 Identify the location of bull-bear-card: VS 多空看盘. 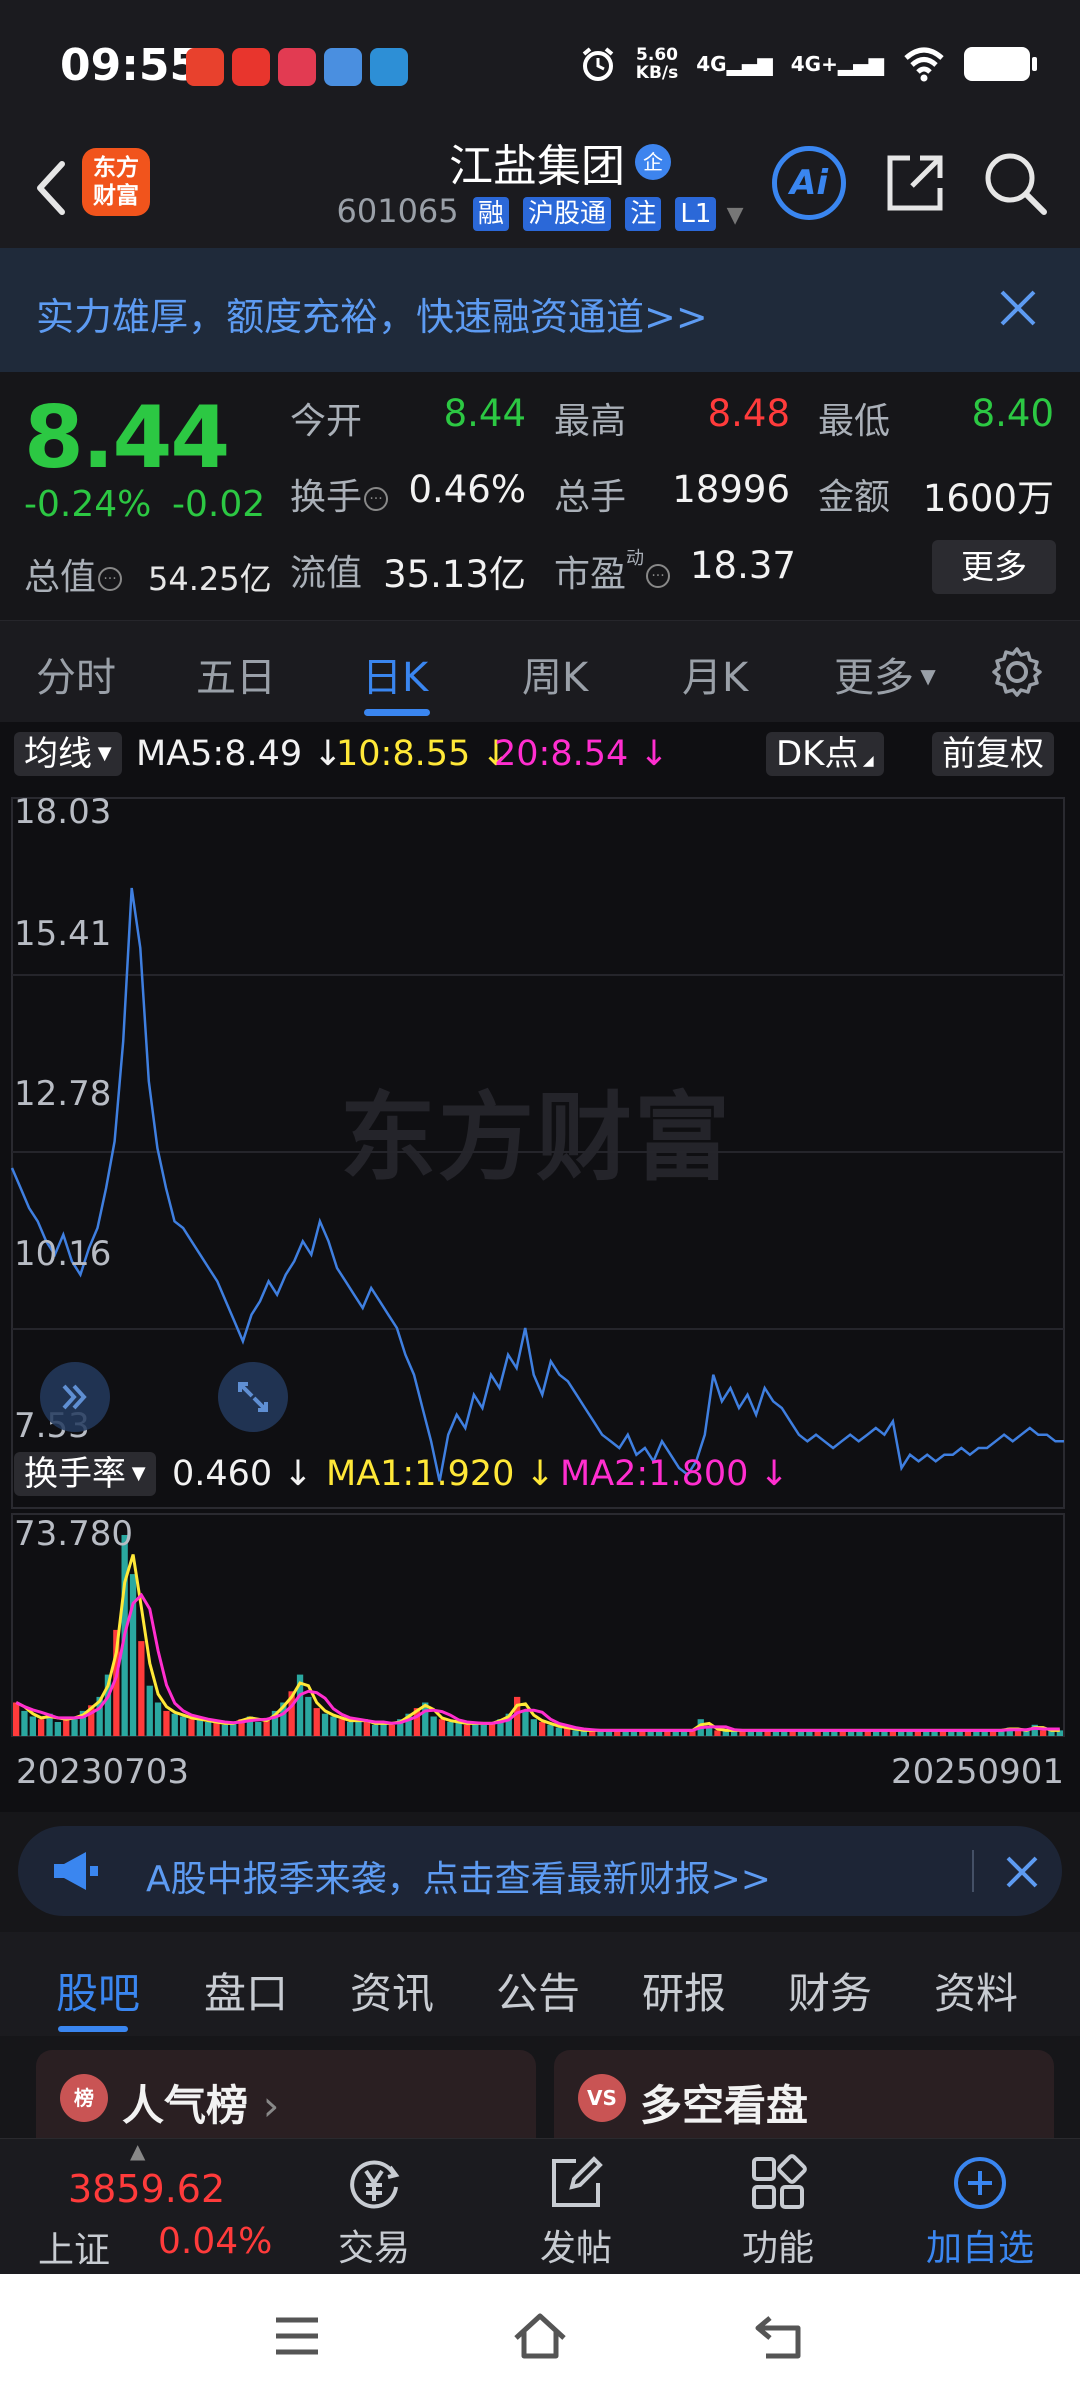
(804, 2095).